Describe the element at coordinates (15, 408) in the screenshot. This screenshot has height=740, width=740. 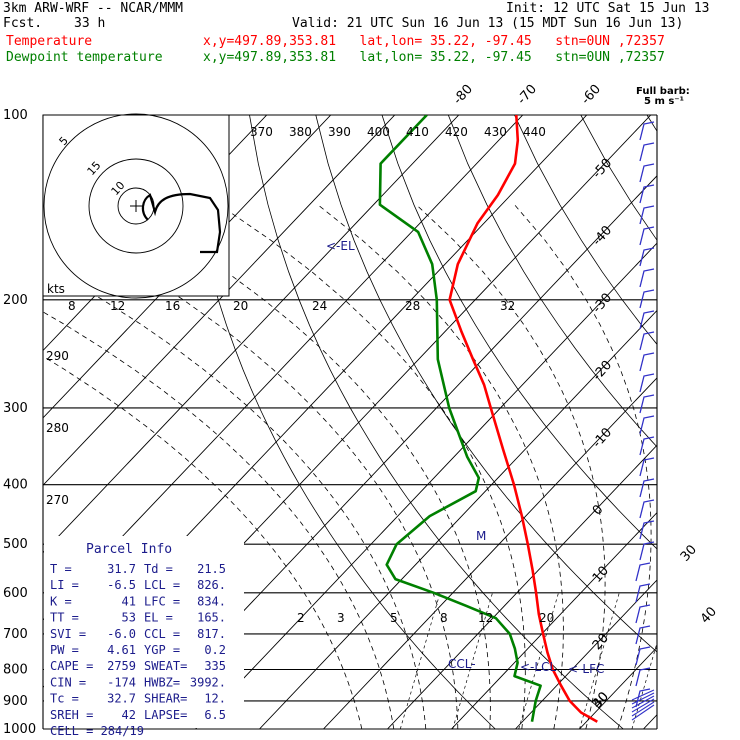
I see `pressure-label: 300` at that location.